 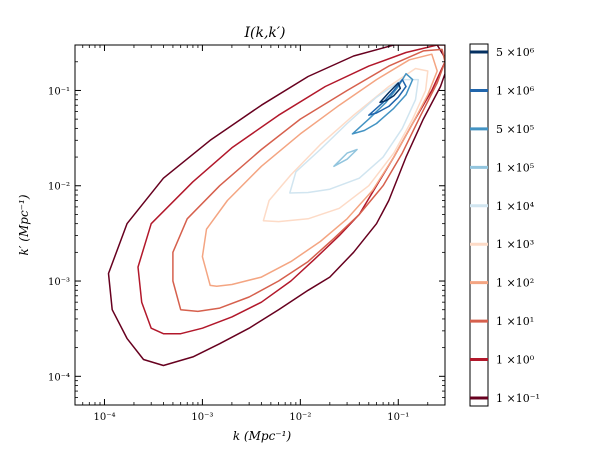 I want to click on x-tick-label: 10⁻¹, so click(x=398, y=417).